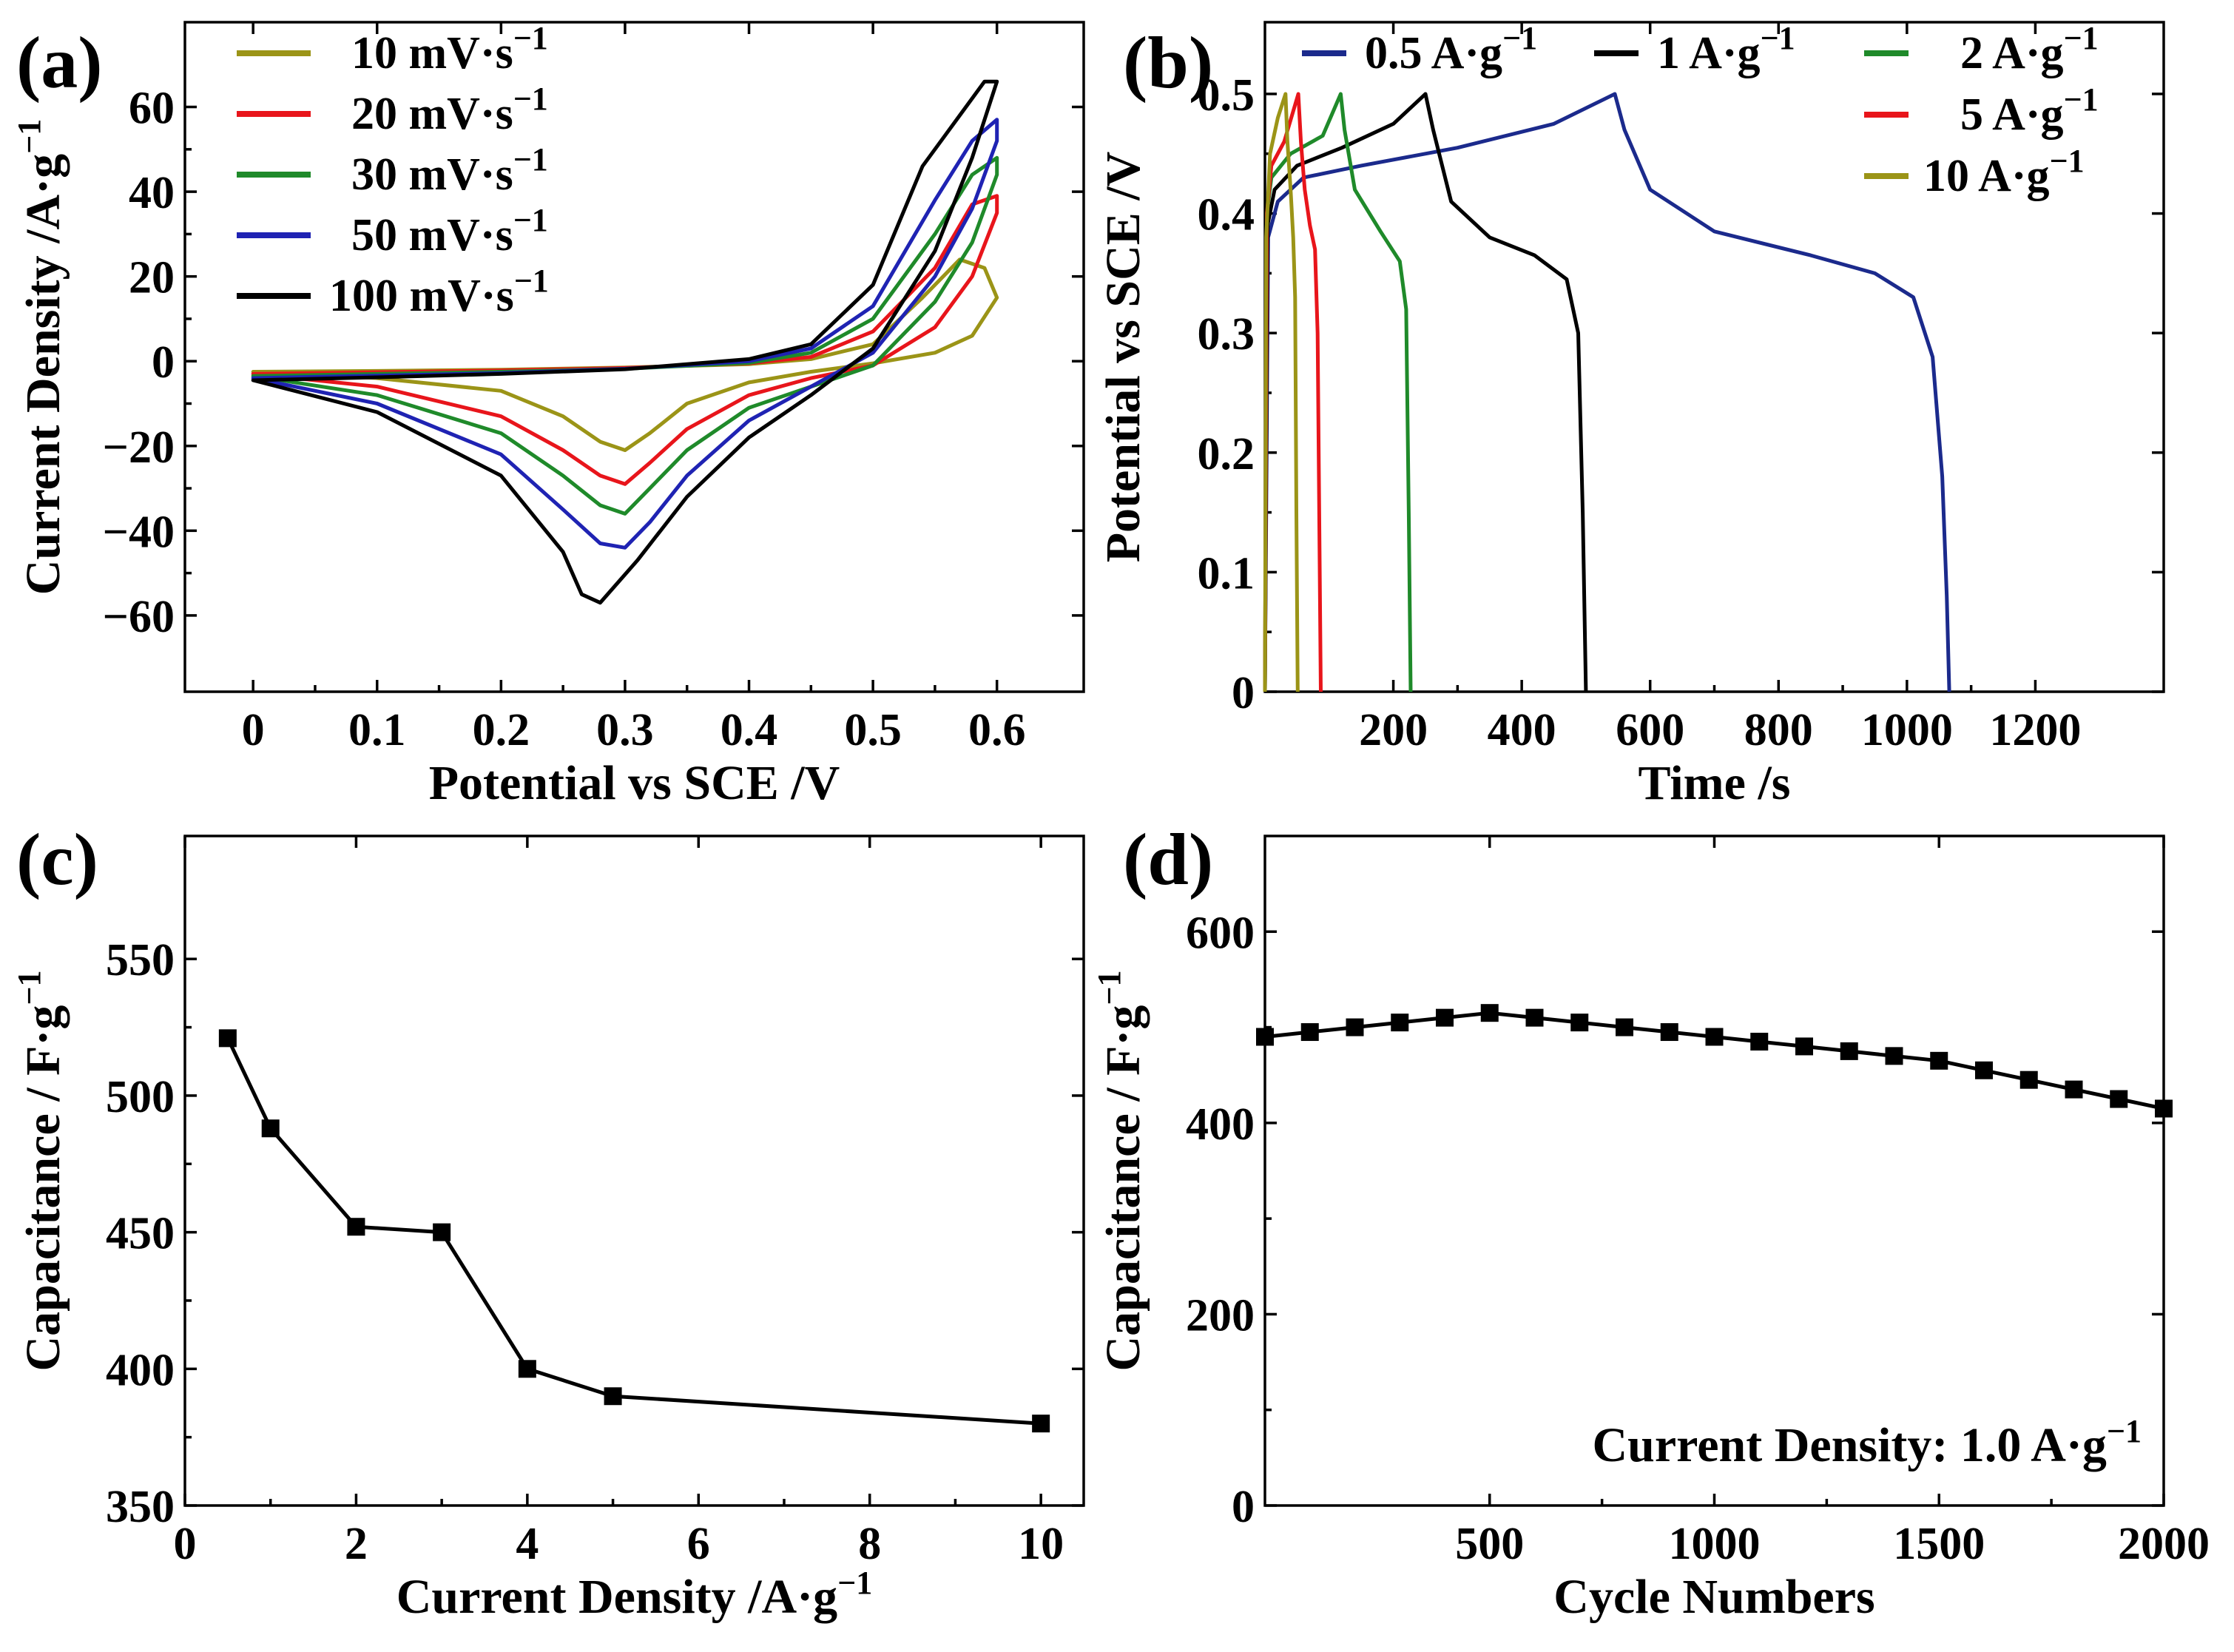  Describe the element at coordinates (1168, 859) in the screenshot. I see `panel-label-d: (d)` at that location.